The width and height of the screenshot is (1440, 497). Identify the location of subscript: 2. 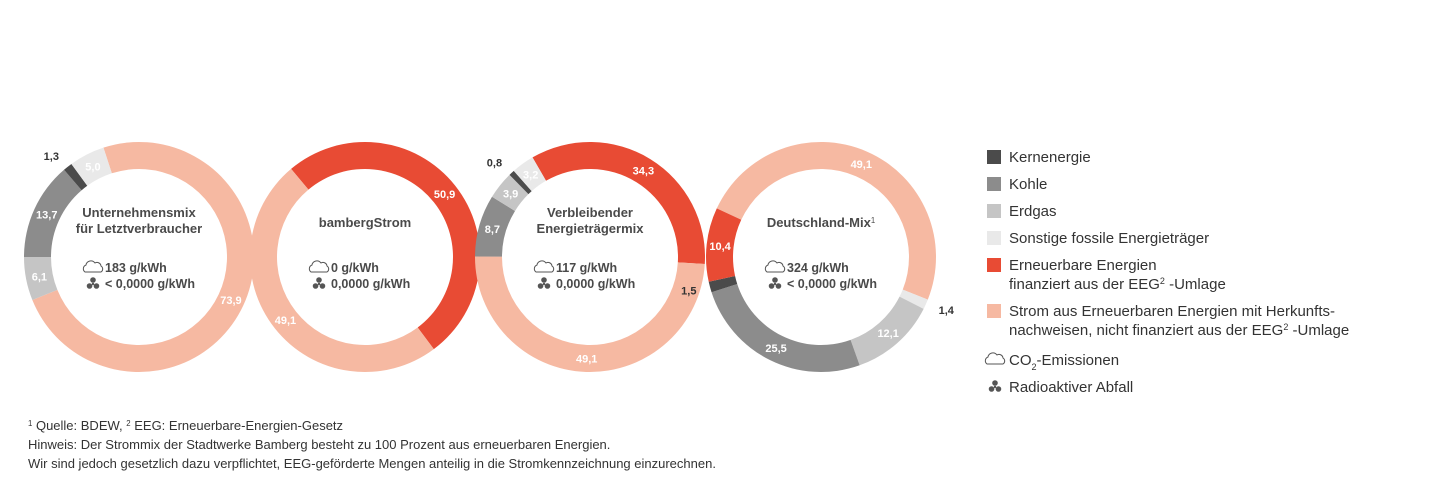
(1034, 367).